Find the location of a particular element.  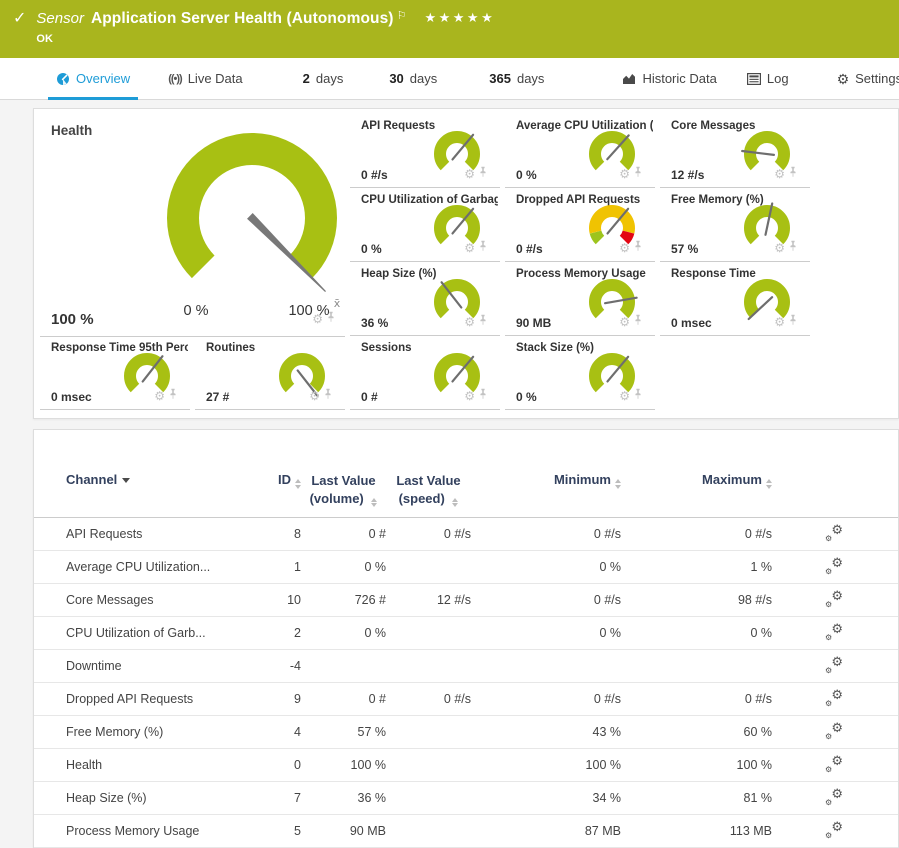

column-header-Maximum: Maximum is located at coordinates (696, 480).